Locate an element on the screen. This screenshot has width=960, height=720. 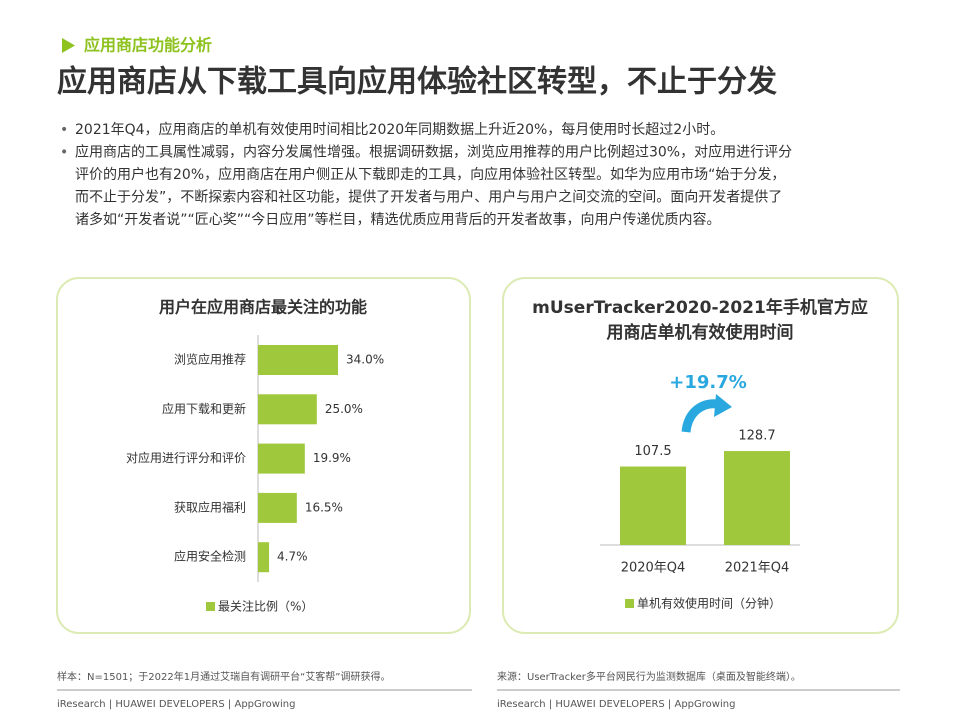
value-label: 16.5% is located at coordinates (324, 507).